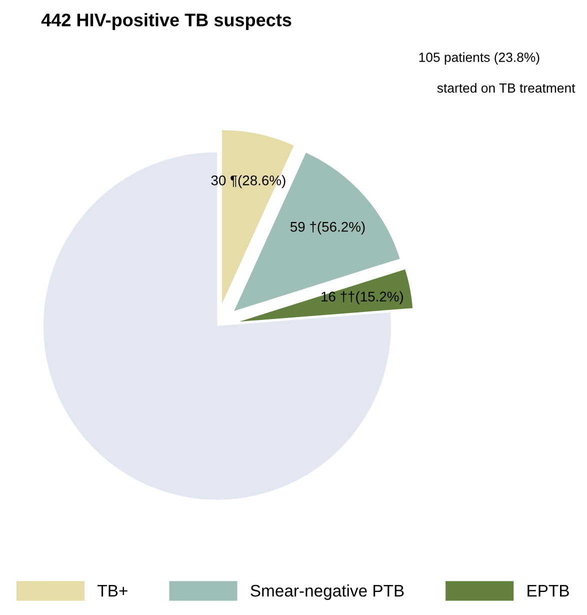 Image resolution: width=587 pixels, height=615 pixels. I want to click on legend-label: TB+, so click(113, 590).